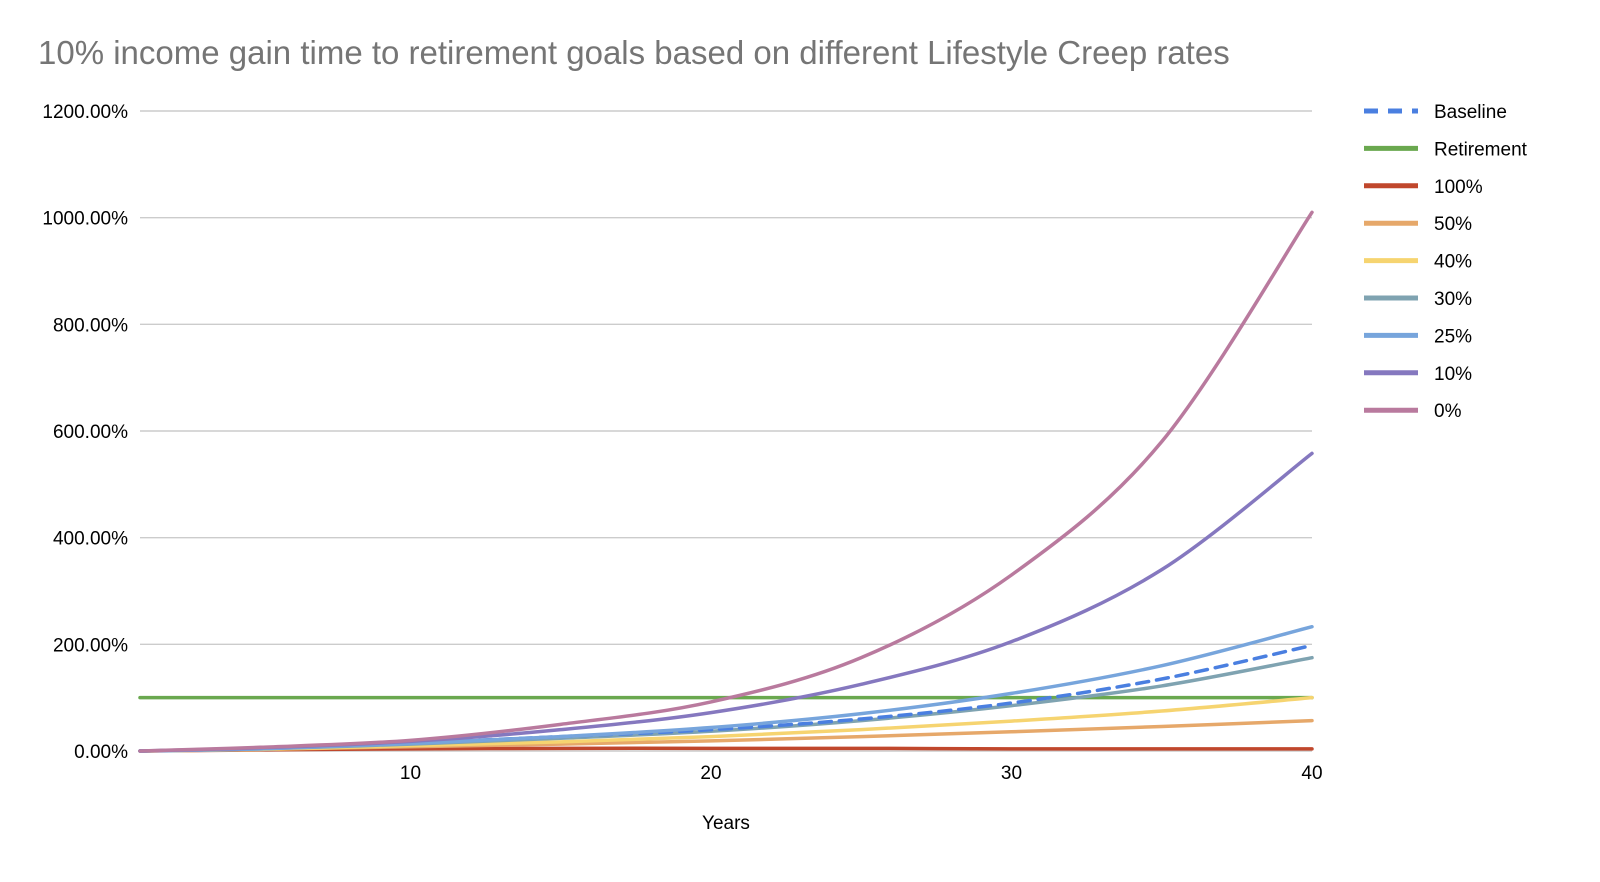  Describe the element at coordinates (90, 539) in the screenshot. I see `y-tick-label: 400.00%` at that location.